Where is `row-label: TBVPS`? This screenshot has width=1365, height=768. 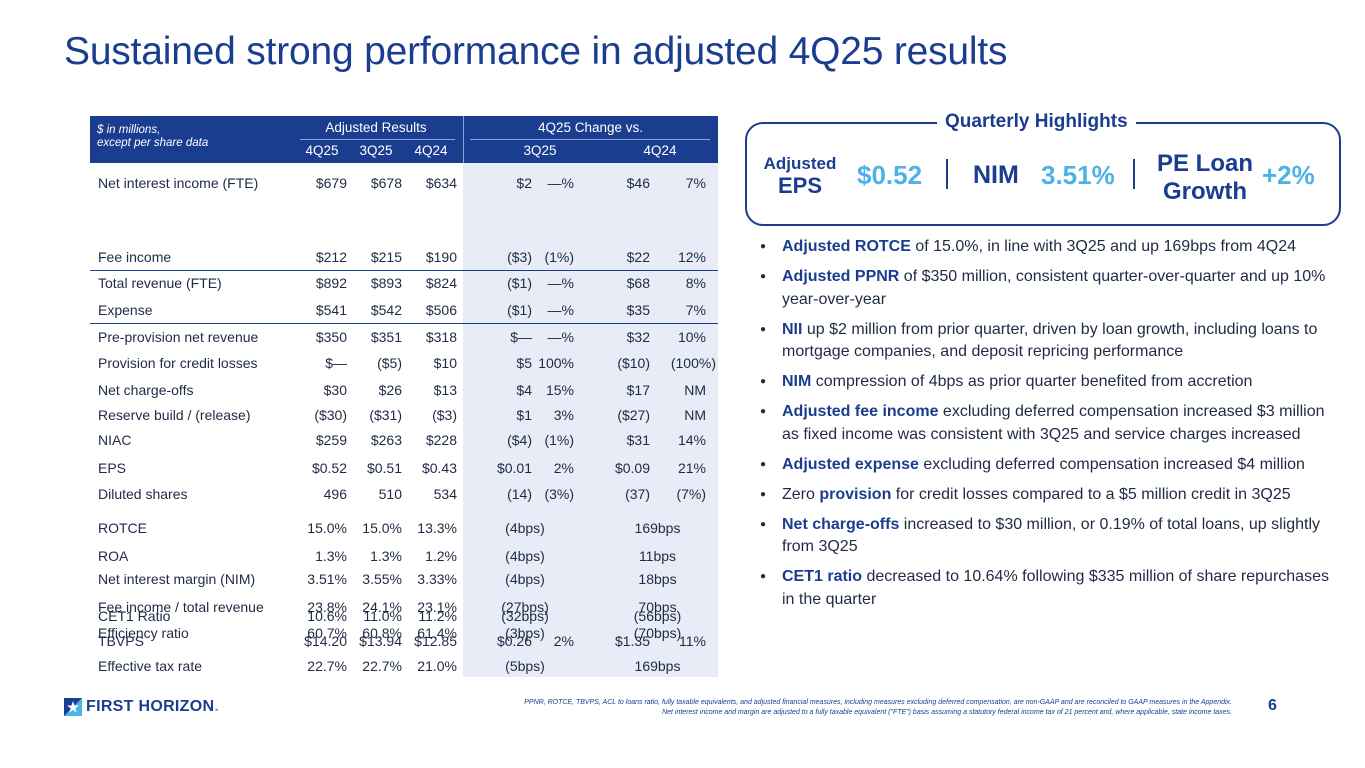
row-label: TBVPS is located at coordinates (121, 641).